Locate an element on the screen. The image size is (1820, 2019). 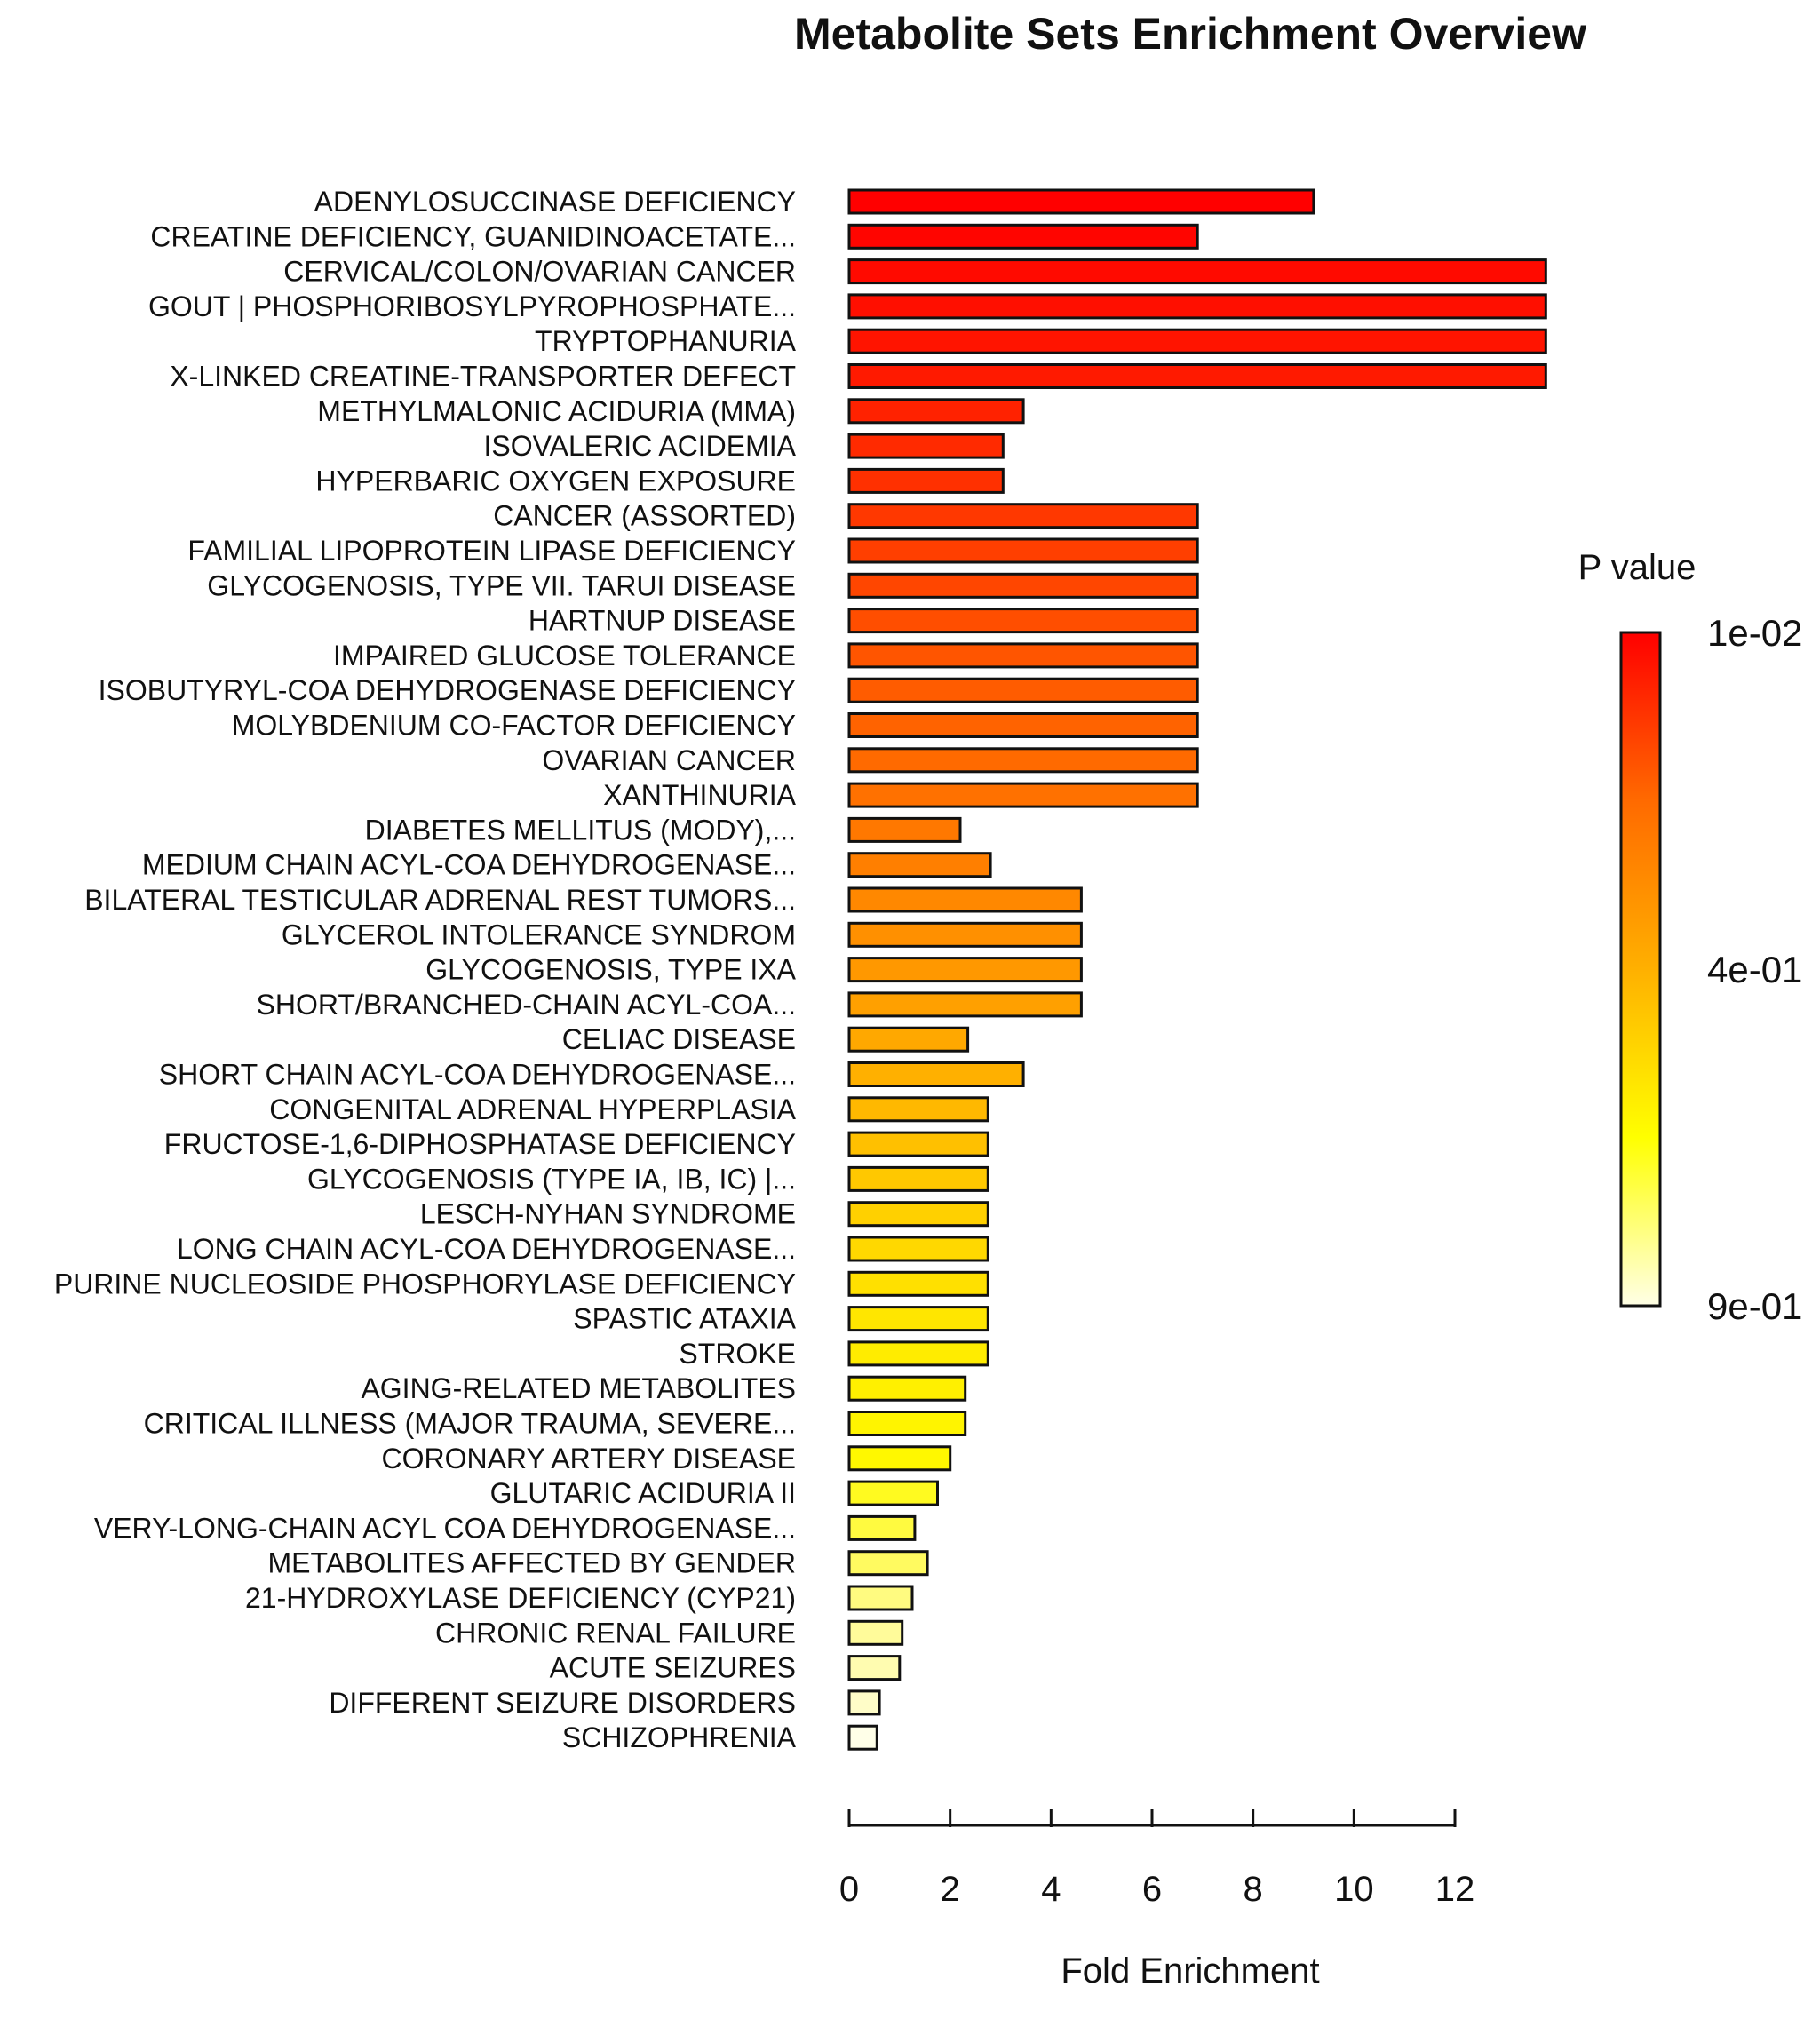
category-label: HARTNUP DISEASE is located at coordinates (662, 621).